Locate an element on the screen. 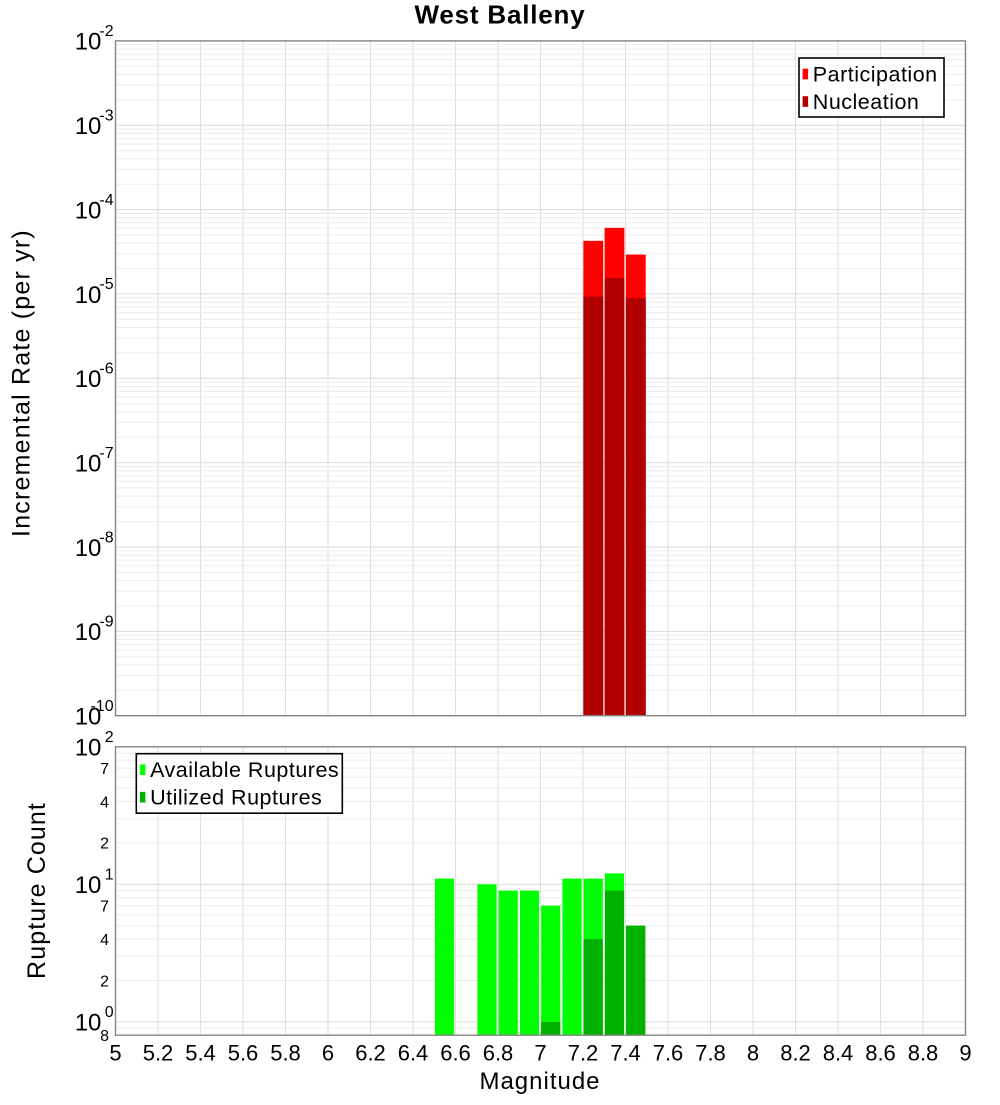 The height and width of the screenshot is (1105, 1000). svg-text: -8 is located at coordinates (106, 537).